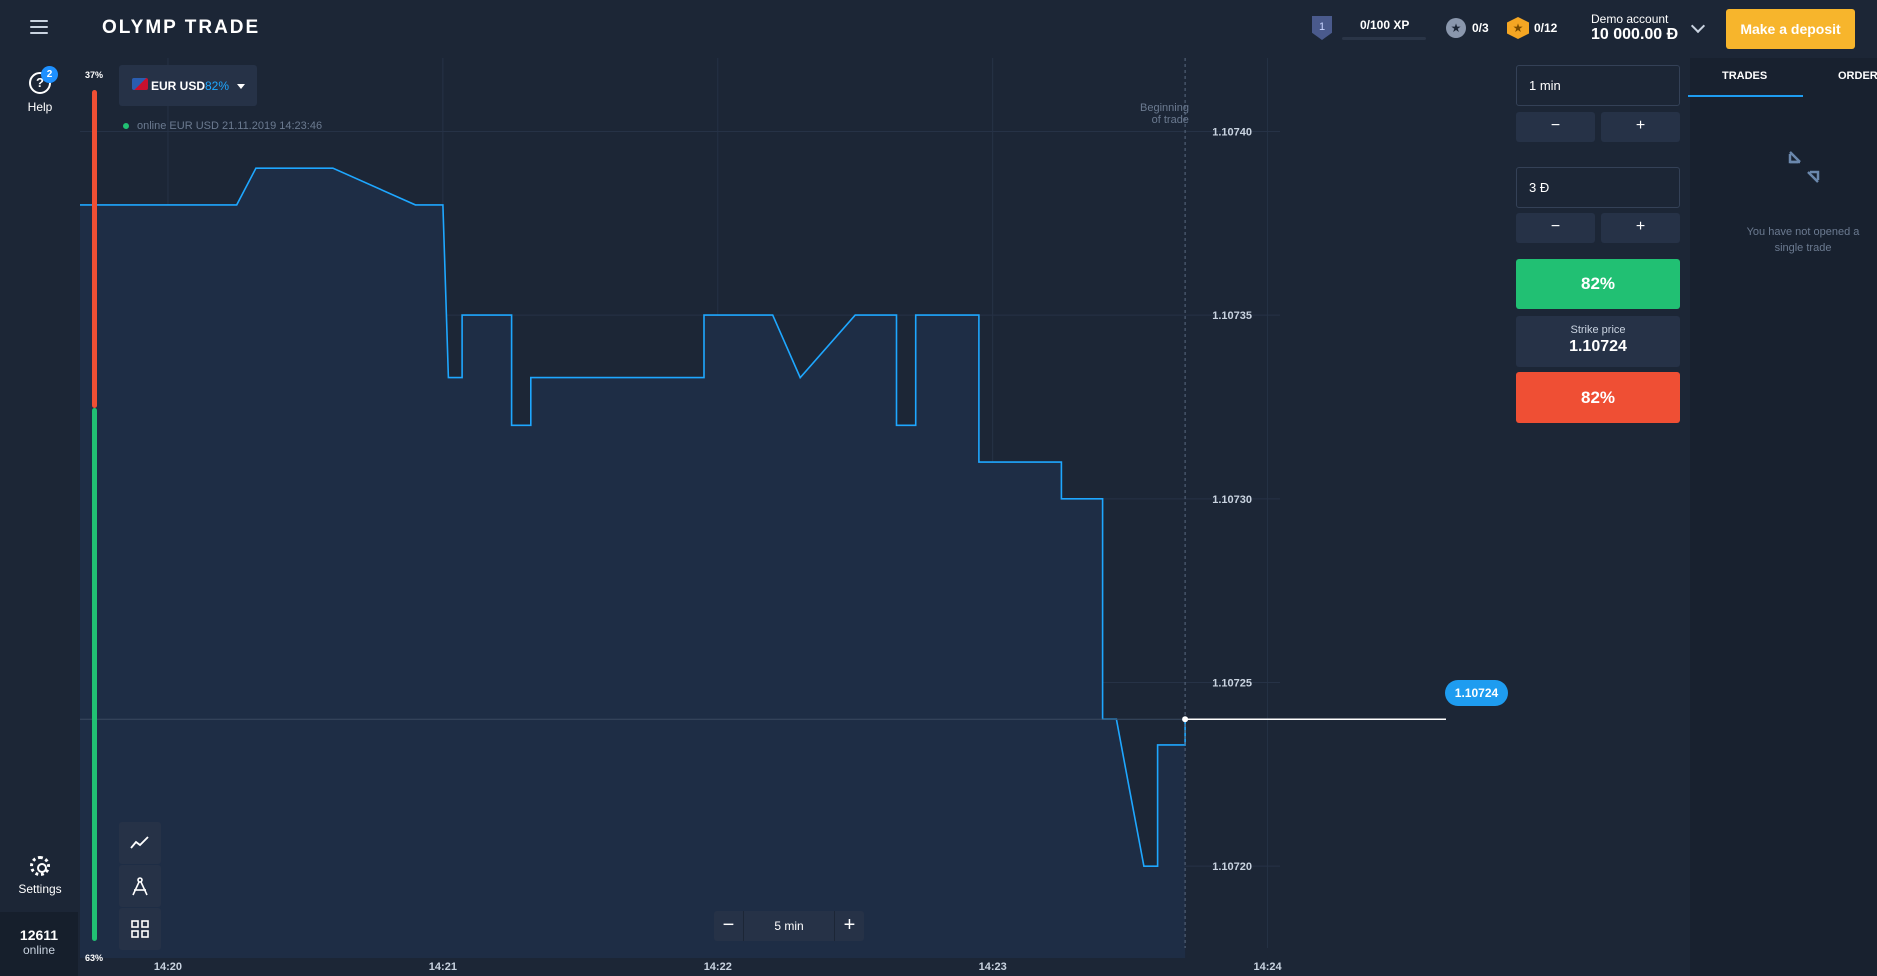 The width and height of the screenshot is (1877, 976). I want to click on xp-progress-bar, so click(1384, 38).